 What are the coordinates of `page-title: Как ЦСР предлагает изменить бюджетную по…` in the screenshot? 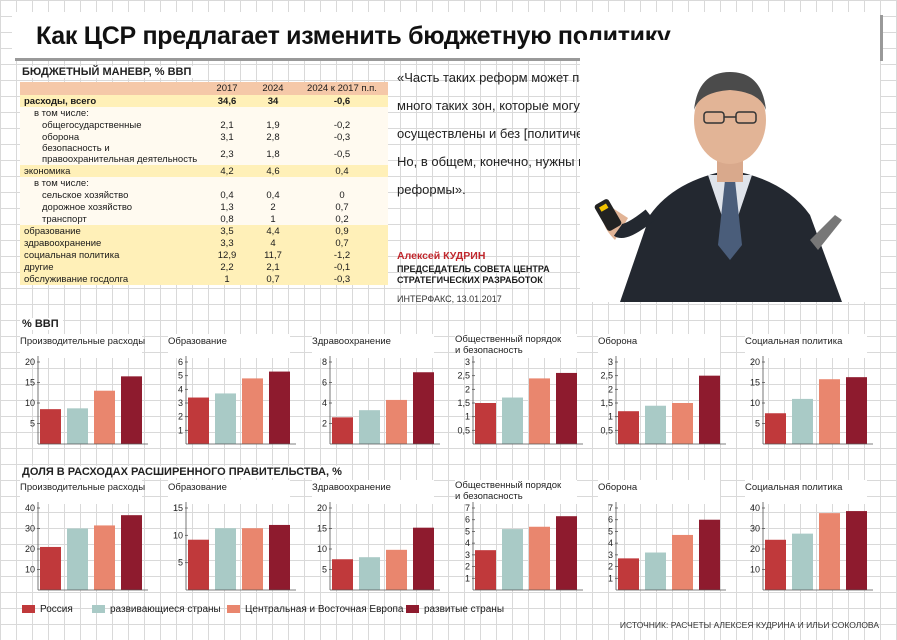 It's located at (353, 36).